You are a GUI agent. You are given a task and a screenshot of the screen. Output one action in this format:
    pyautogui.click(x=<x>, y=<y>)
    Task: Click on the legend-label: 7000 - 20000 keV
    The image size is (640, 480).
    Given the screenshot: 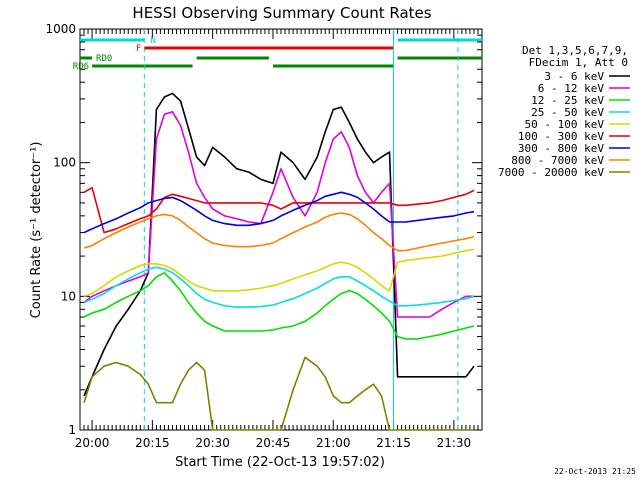 What is the action you would take?
    pyautogui.click(x=551, y=172)
    